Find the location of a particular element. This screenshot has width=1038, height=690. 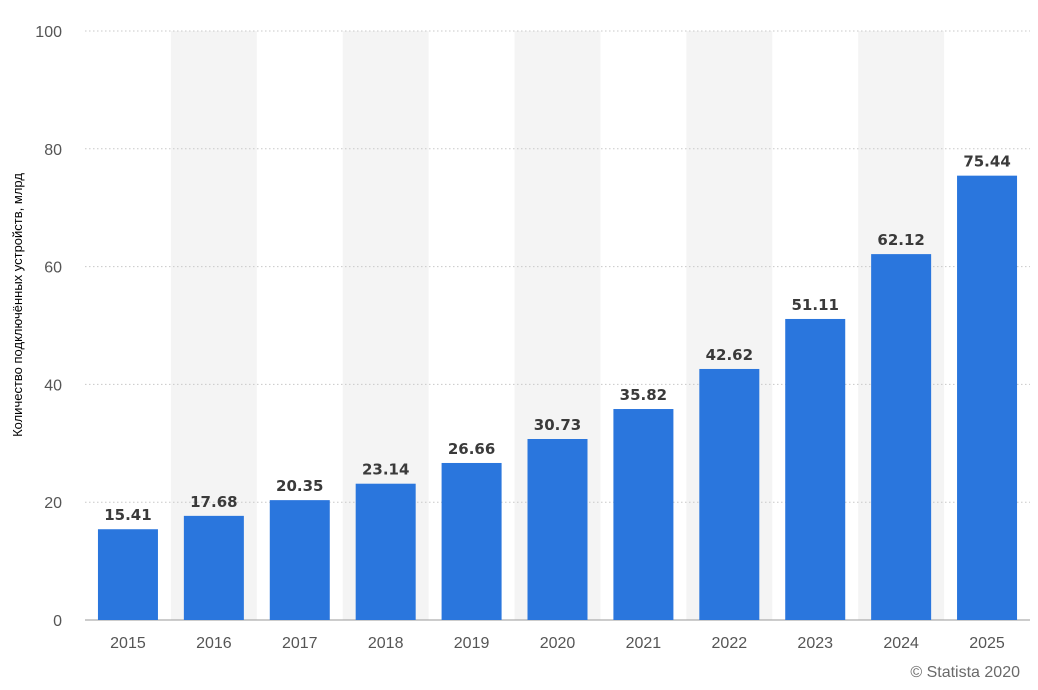

bar-2018 is located at coordinates (385, 551).